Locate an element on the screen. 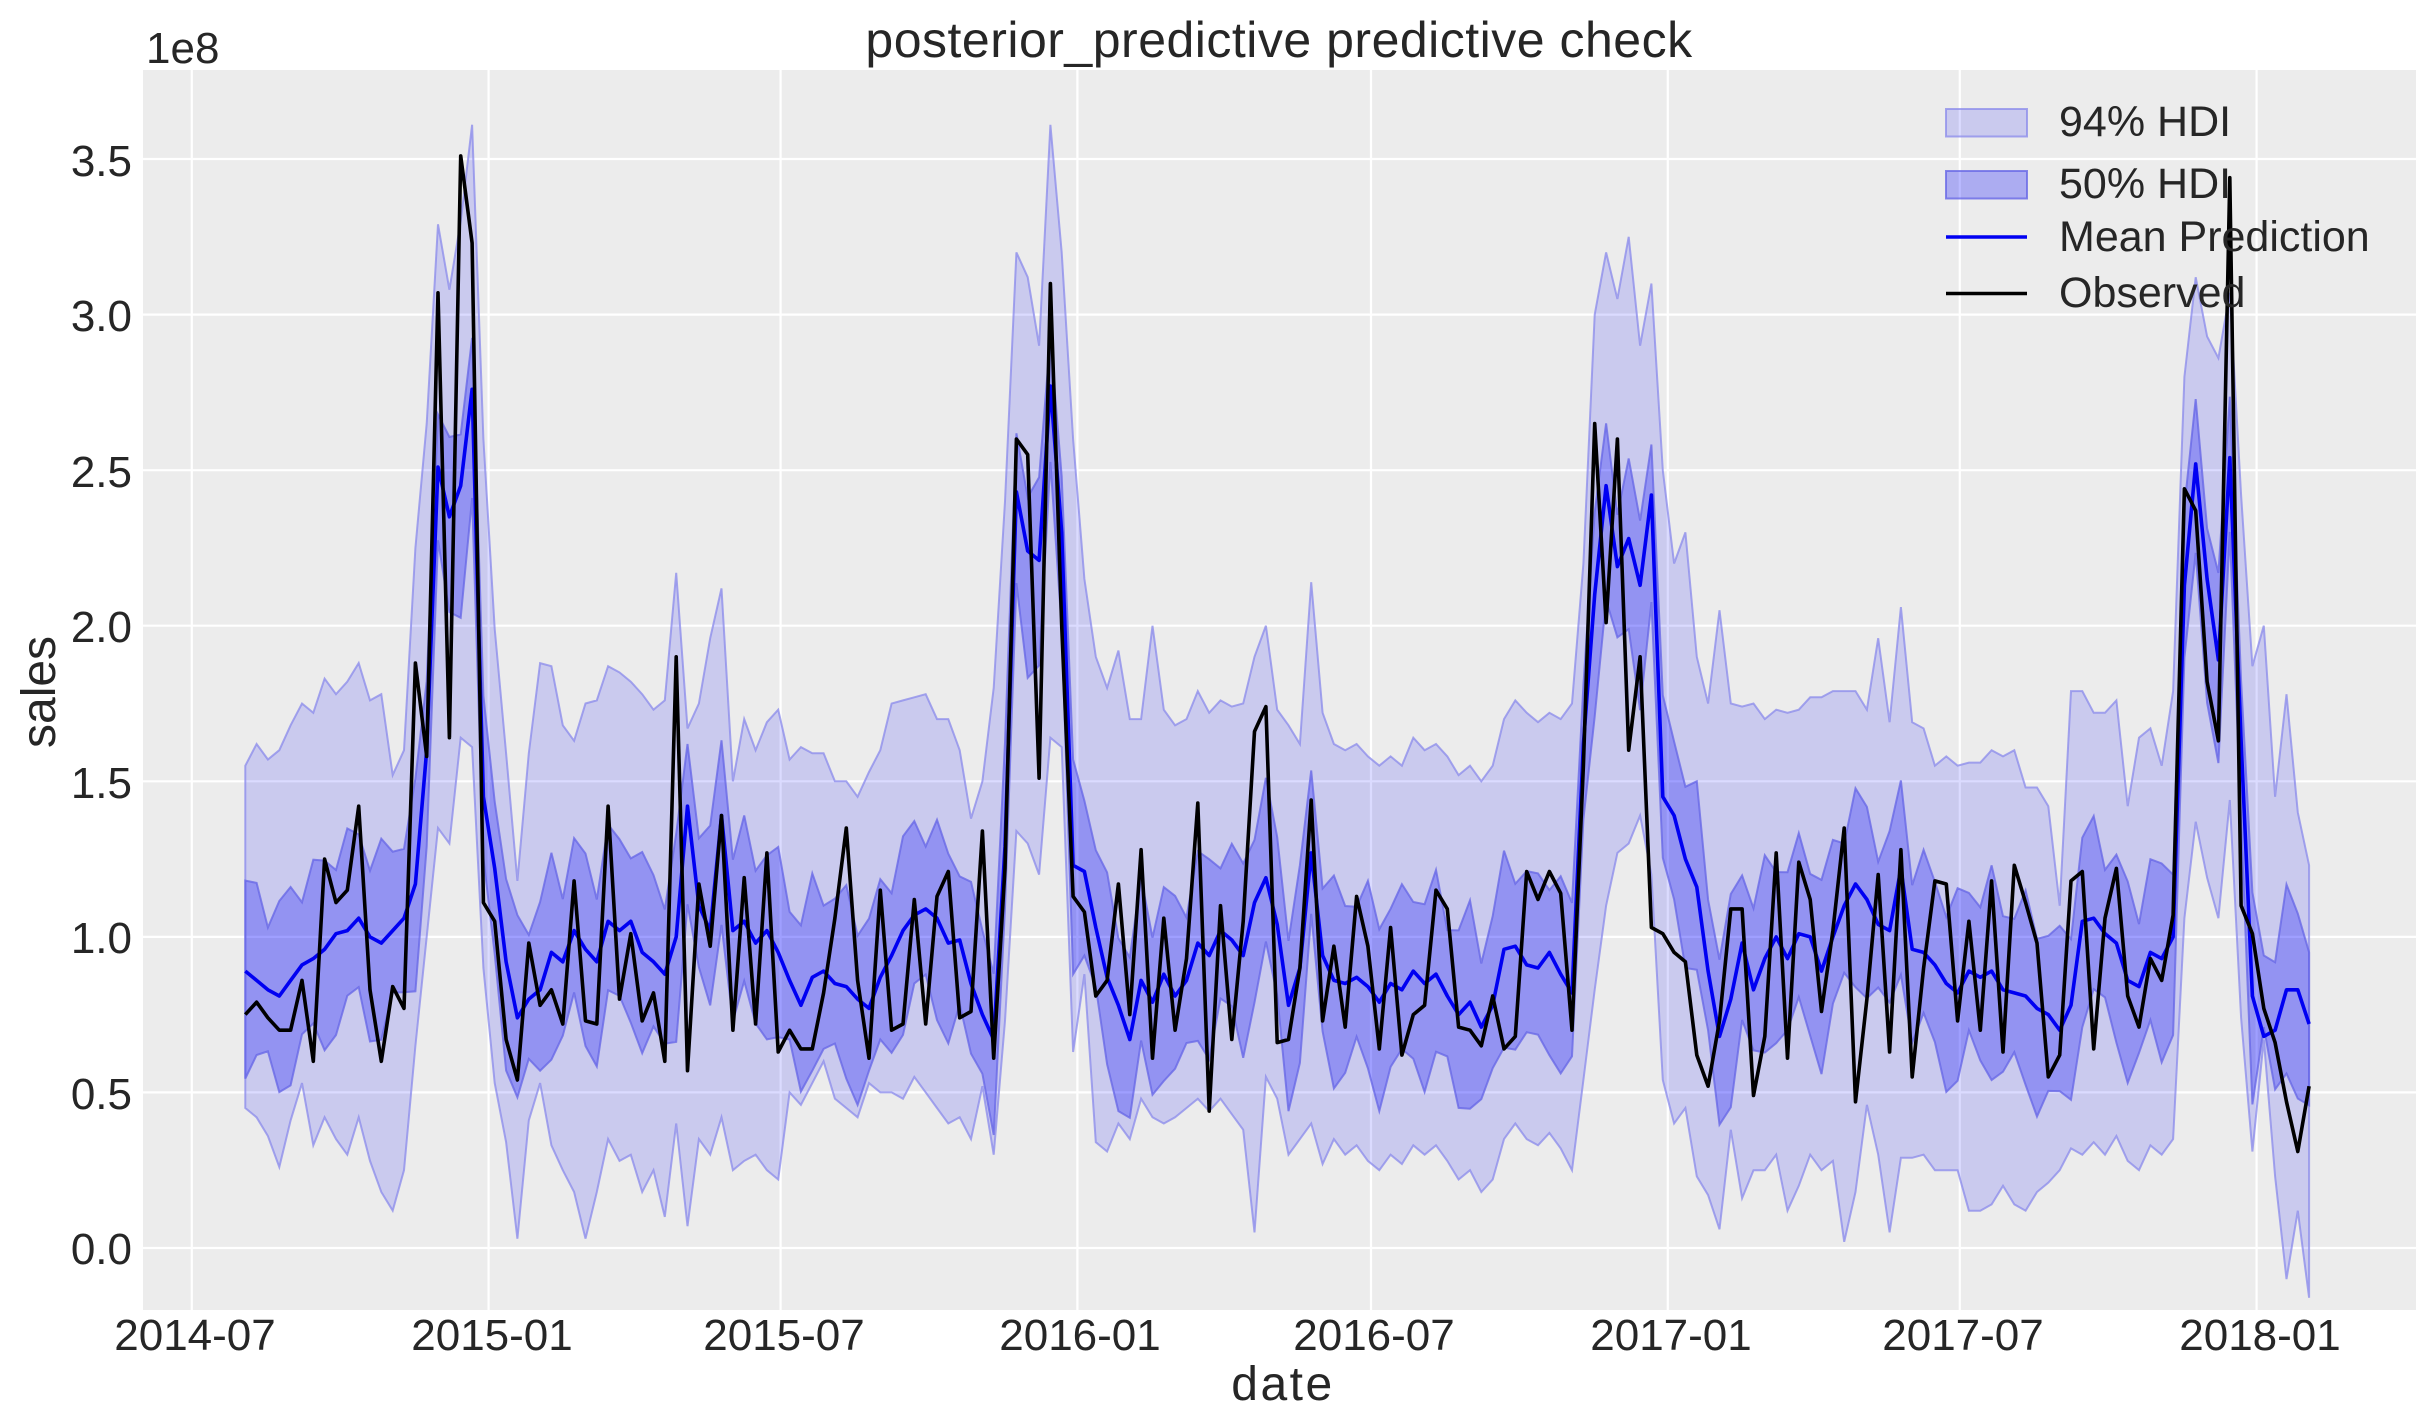 The image size is (2423, 1423). svg-text: 1.5 is located at coordinates (101, 783).